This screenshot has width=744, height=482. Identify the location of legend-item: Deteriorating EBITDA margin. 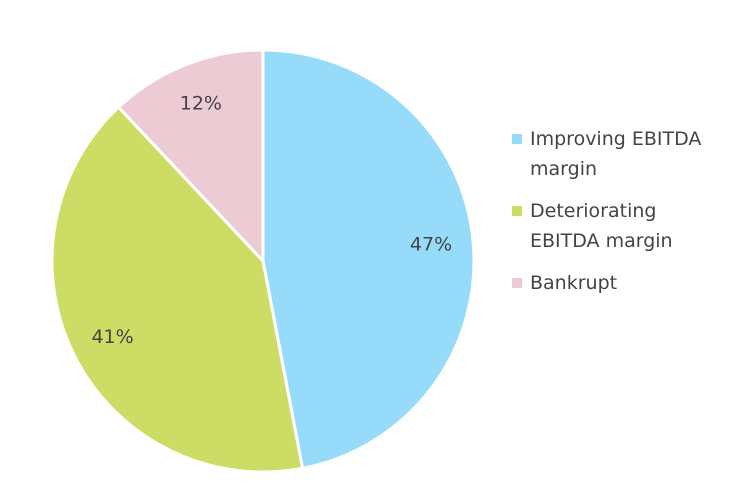
(610, 226).